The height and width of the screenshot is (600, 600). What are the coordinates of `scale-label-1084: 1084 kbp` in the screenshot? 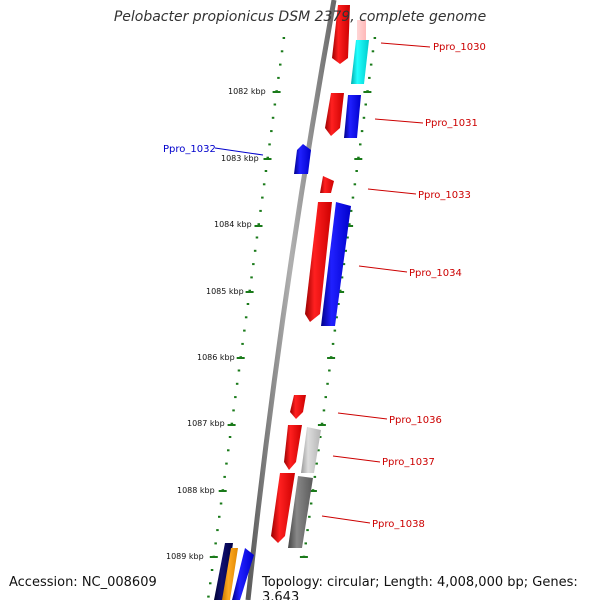 It's located at (233, 224).